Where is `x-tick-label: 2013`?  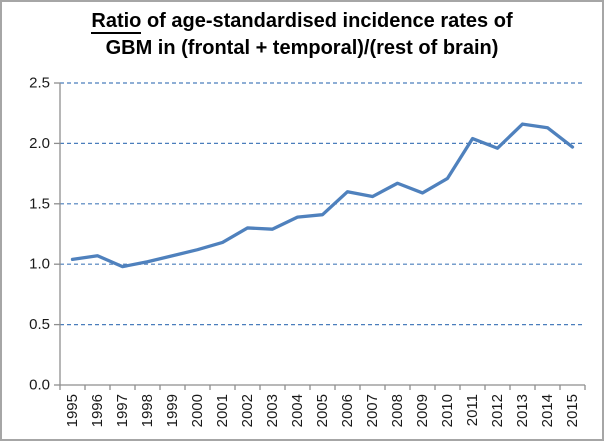
x-tick-label: 2013 is located at coordinates (522, 410).